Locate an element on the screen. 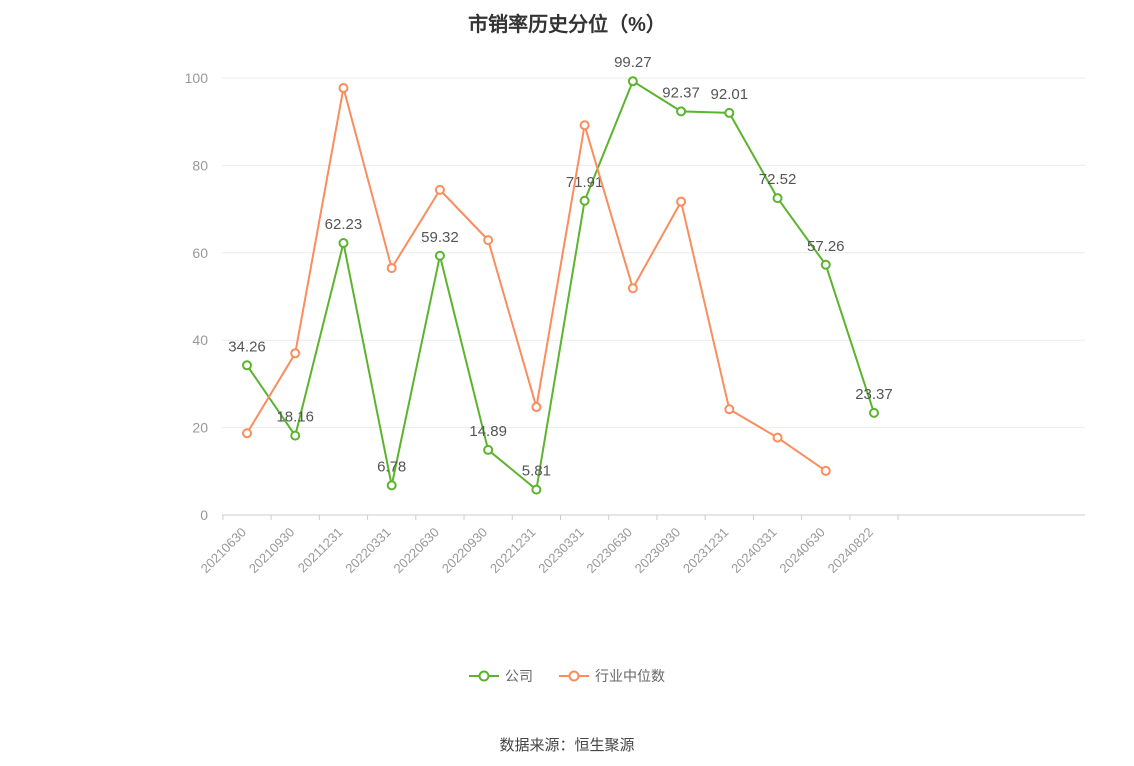 The width and height of the screenshot is (1134, 766). x-axis-label: 20230630 is located at coordinates (609, 551).